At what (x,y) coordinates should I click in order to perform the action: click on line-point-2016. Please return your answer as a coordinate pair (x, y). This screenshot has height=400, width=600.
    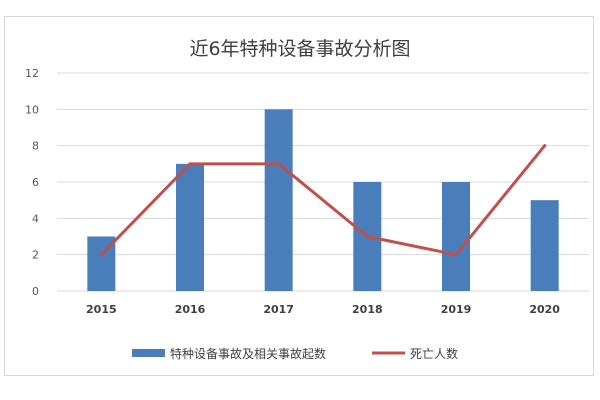
    Looking at the image, I should click on (190, 164).